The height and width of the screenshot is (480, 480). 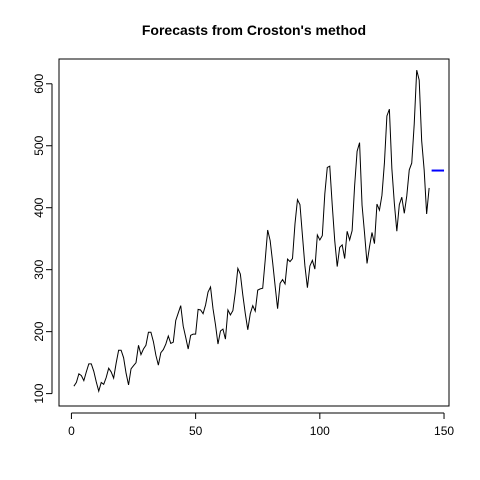 I want to click on y-tick-label: 400, so click(x=39, y=207).